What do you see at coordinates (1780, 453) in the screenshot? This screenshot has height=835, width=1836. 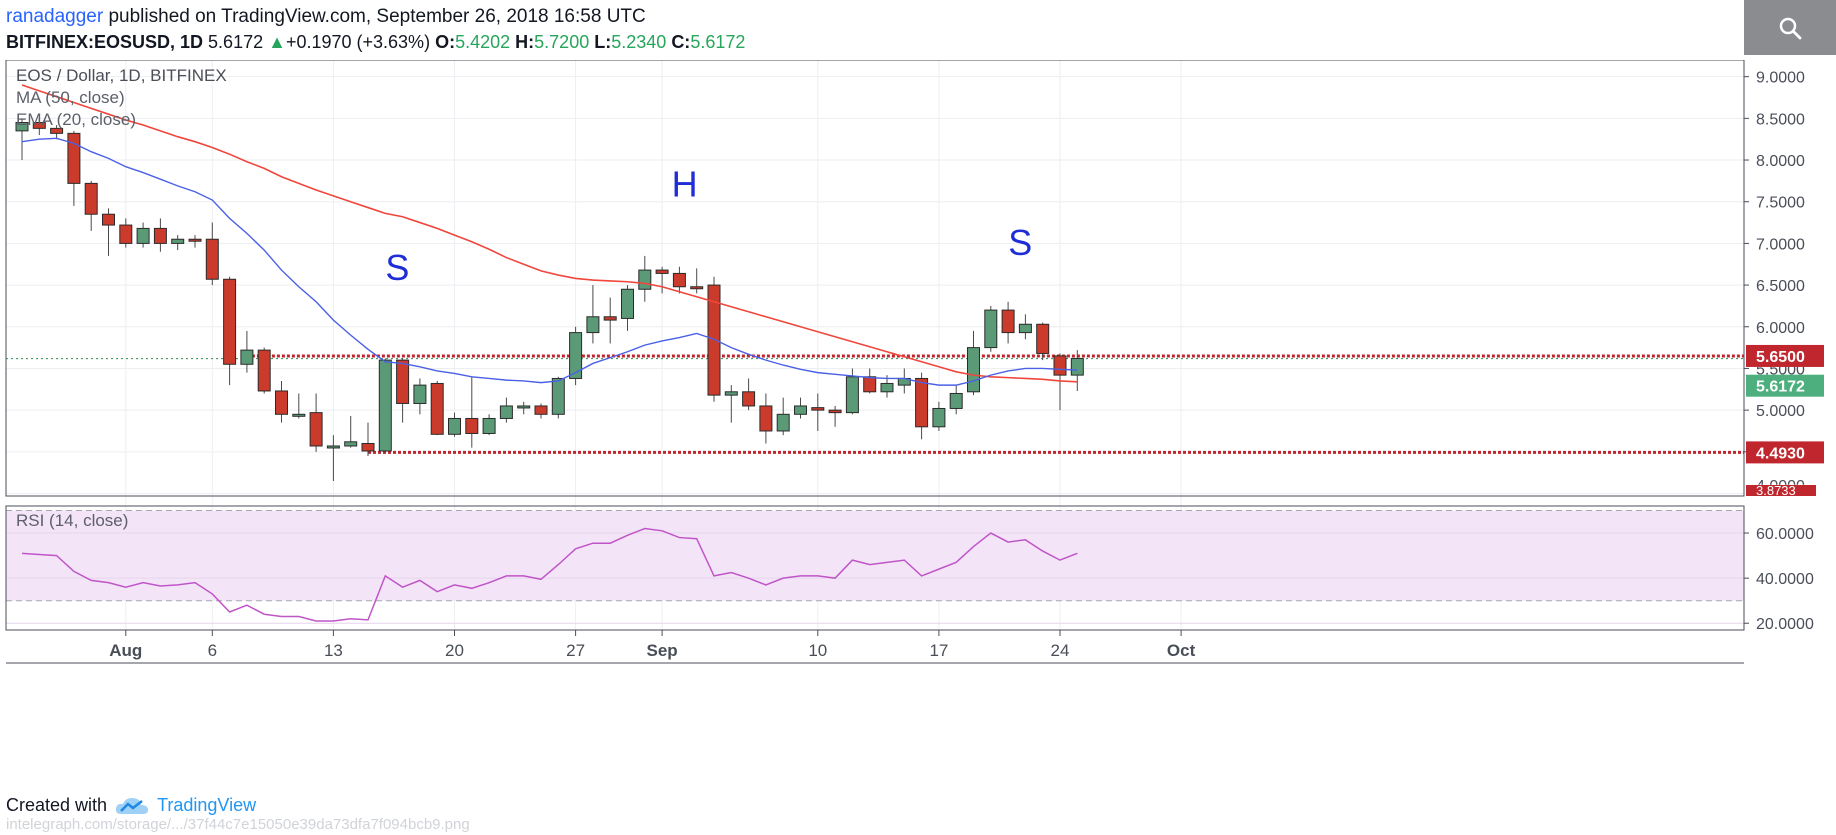 I see `level-tag-label: 4.4930` at bounding box center [1780, 453].